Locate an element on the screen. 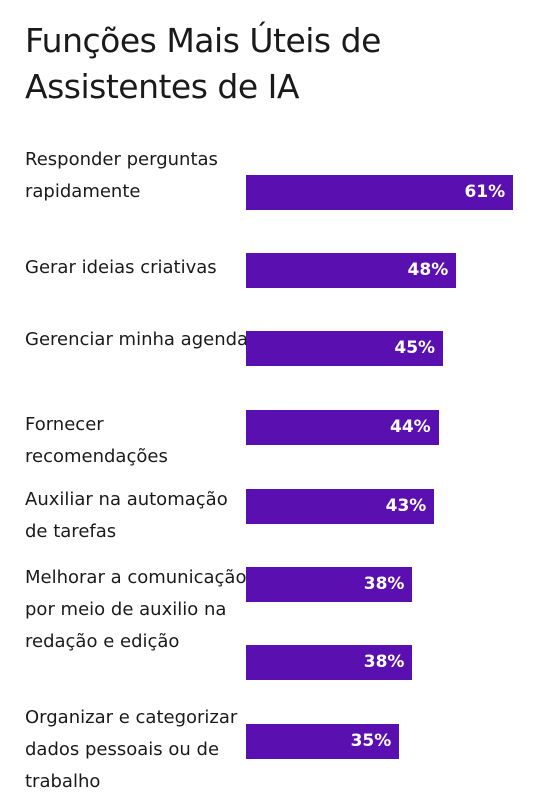  category-label: Auxiliar na automação de tarefas is located at coordinates (126, 515).